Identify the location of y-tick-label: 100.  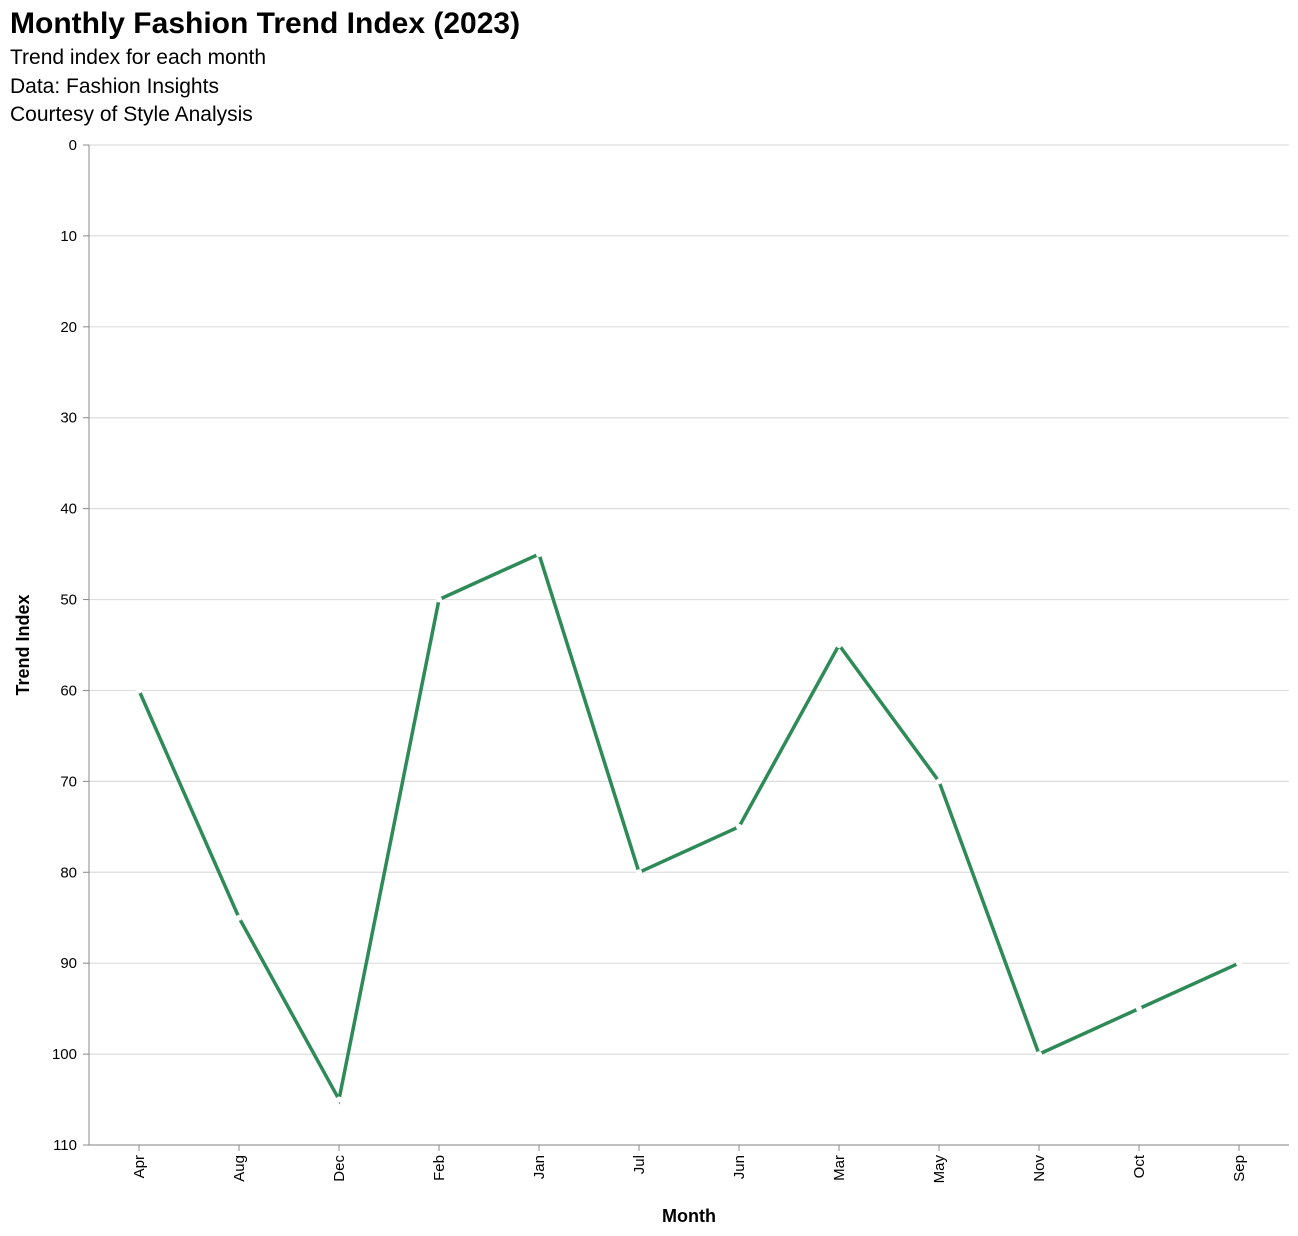
(64, 1054).